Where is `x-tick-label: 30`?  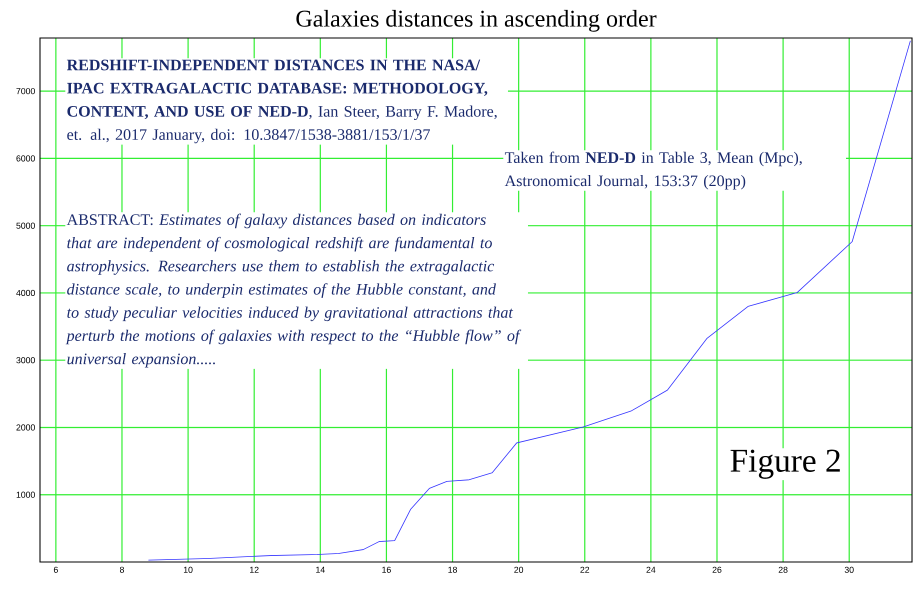 x-tick-label: 30 is located at coordinates (849, 569).